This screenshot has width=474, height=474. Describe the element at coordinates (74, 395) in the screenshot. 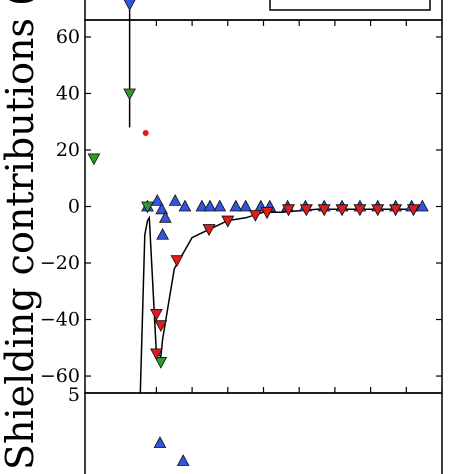

I see `lower-panel-tick-label: 5` at that location.